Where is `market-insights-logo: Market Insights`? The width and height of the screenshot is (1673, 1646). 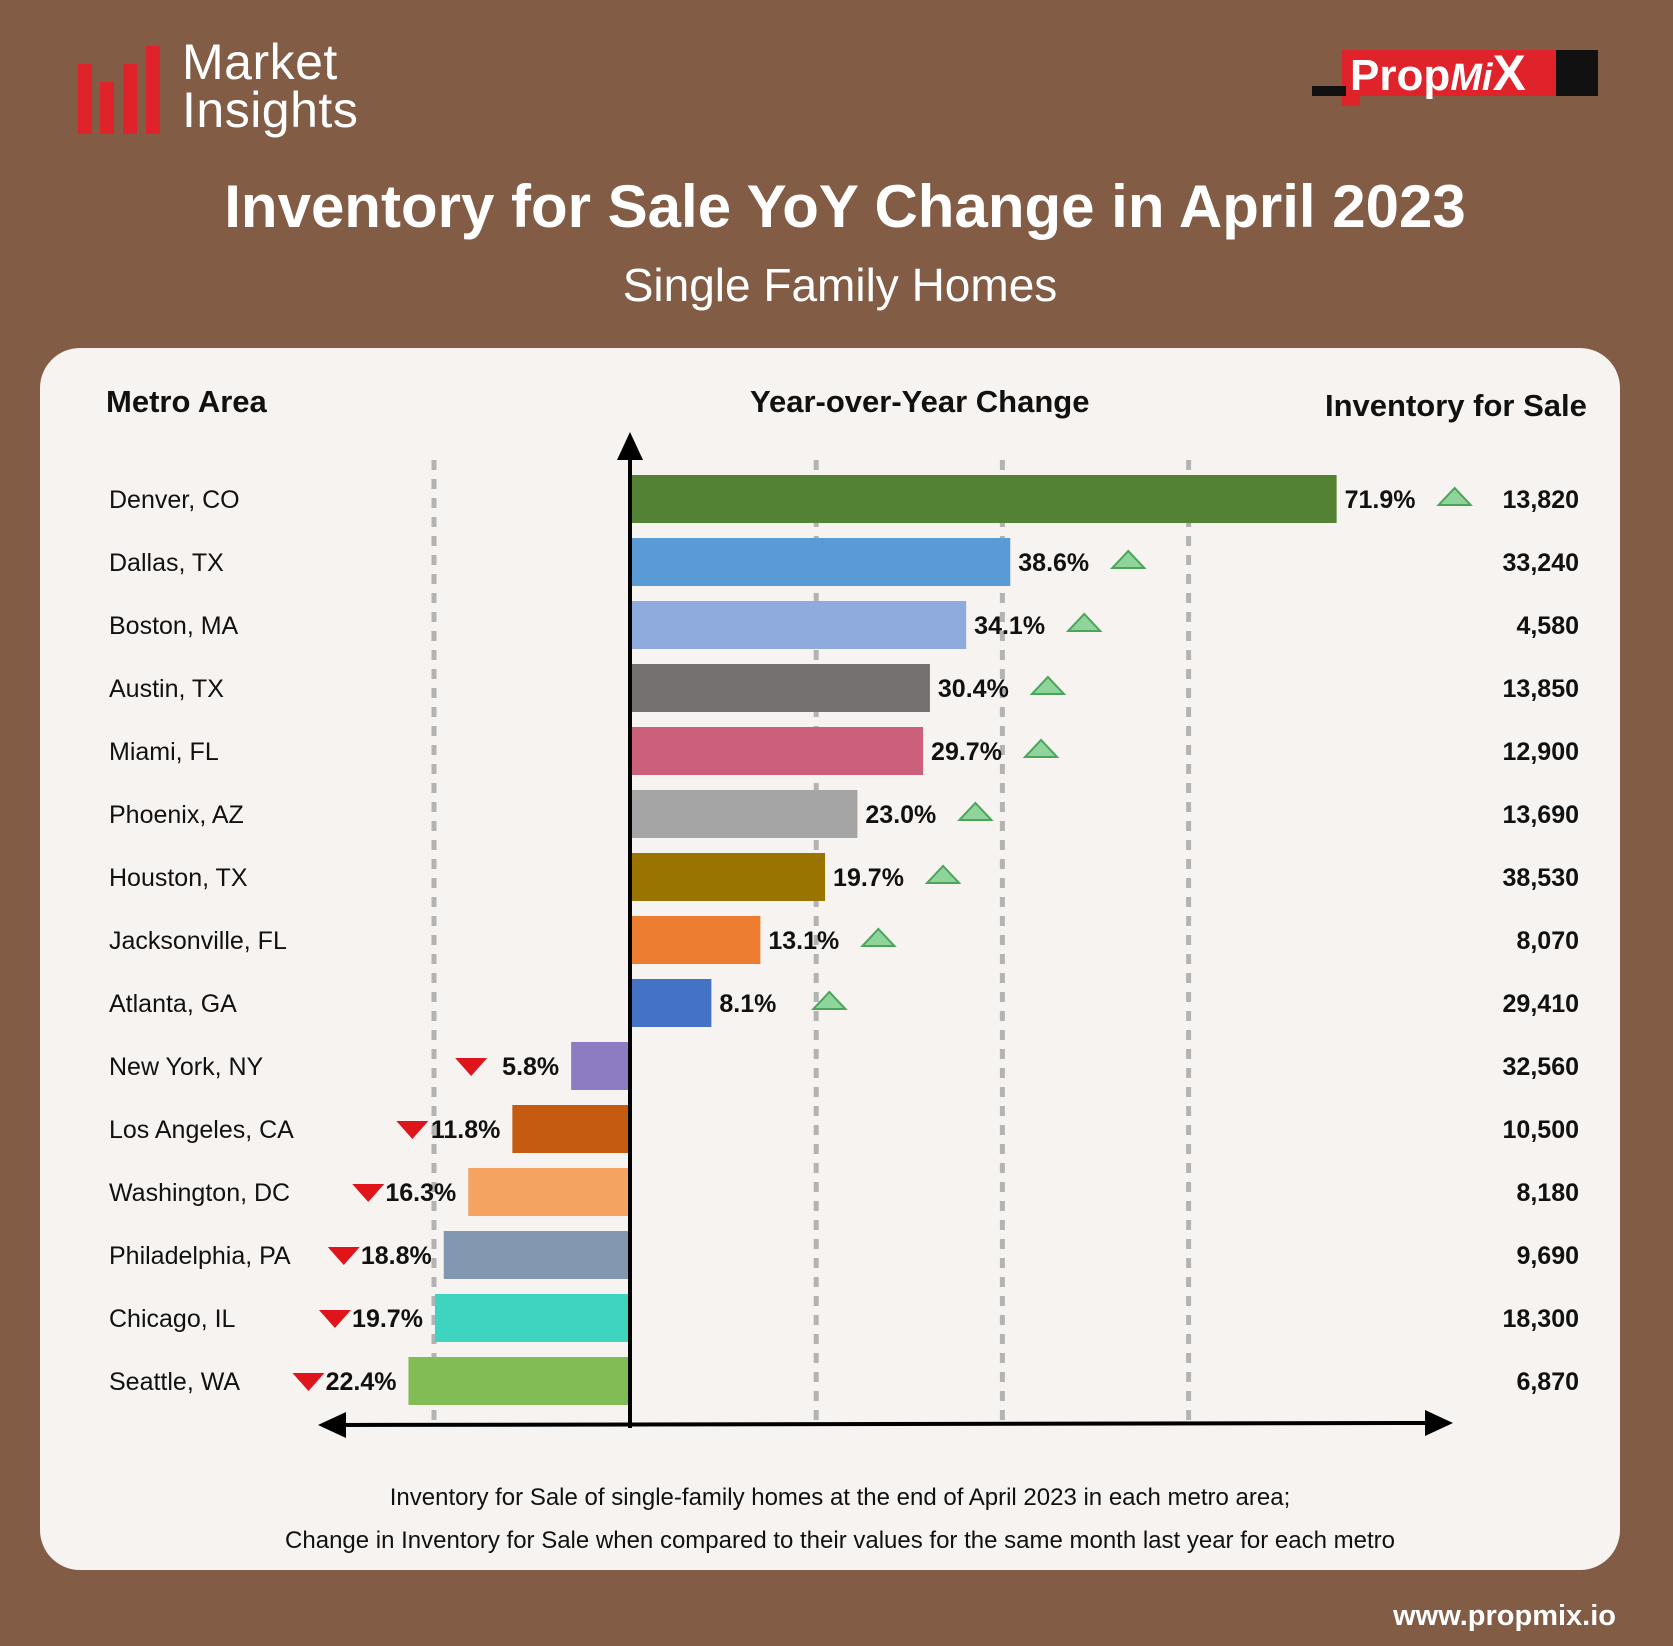 market-insights-logo: Market Insights is located at coordinates (248, 86).